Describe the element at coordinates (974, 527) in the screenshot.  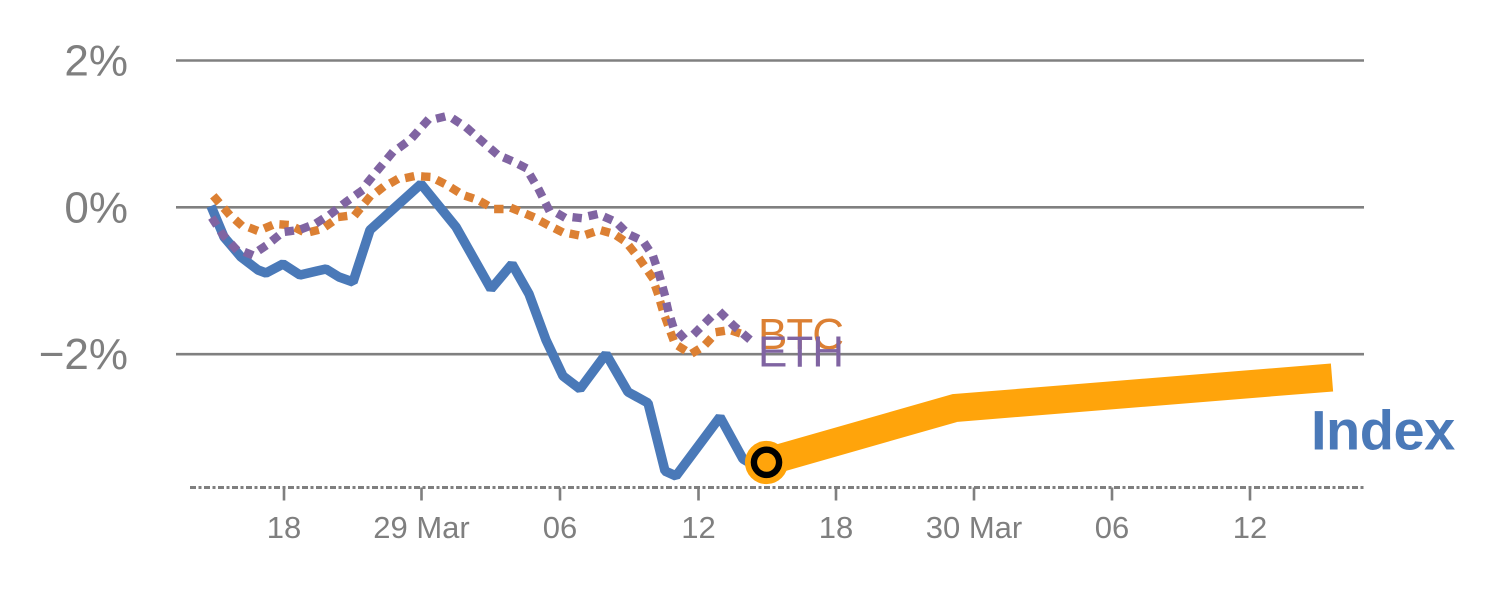
I see `svg-text: 30 Mar` at that location.